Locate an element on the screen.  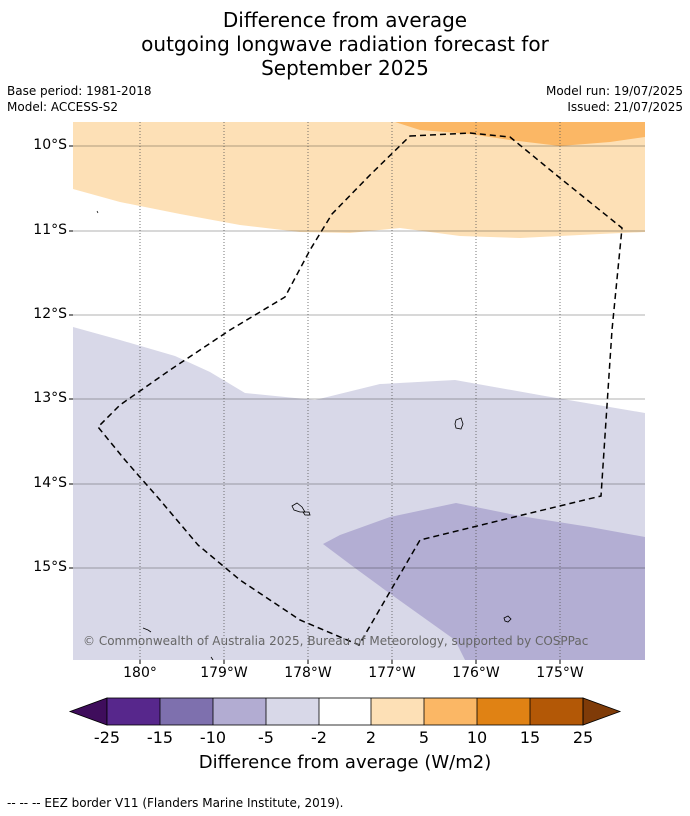
colorbar-frame is located at coordinates (345, 711).